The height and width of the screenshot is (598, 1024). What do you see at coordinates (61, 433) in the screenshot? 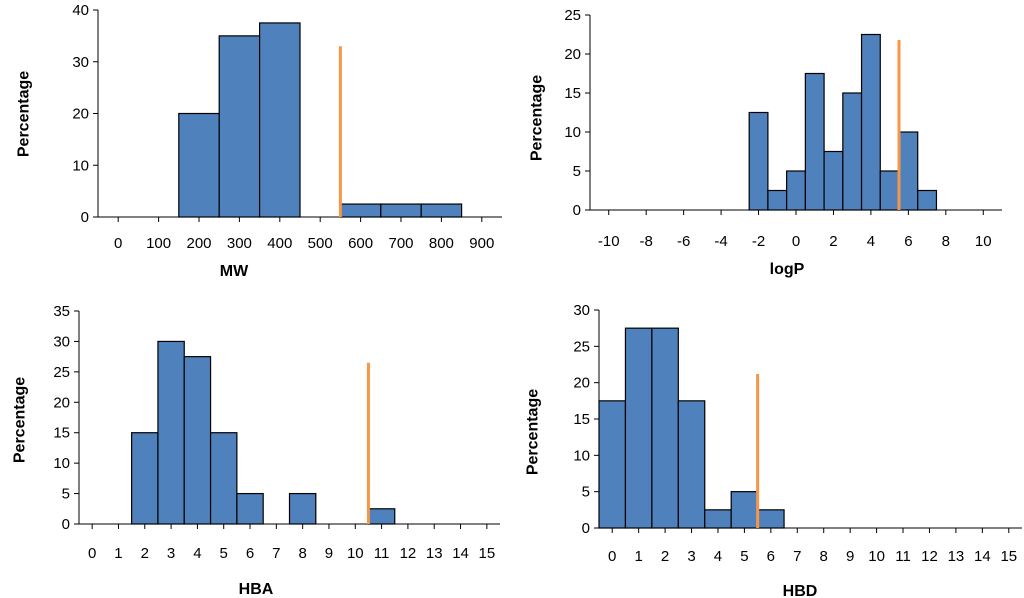
I see `hba-y-tick-label: 15` at bounding box center [61, 433].